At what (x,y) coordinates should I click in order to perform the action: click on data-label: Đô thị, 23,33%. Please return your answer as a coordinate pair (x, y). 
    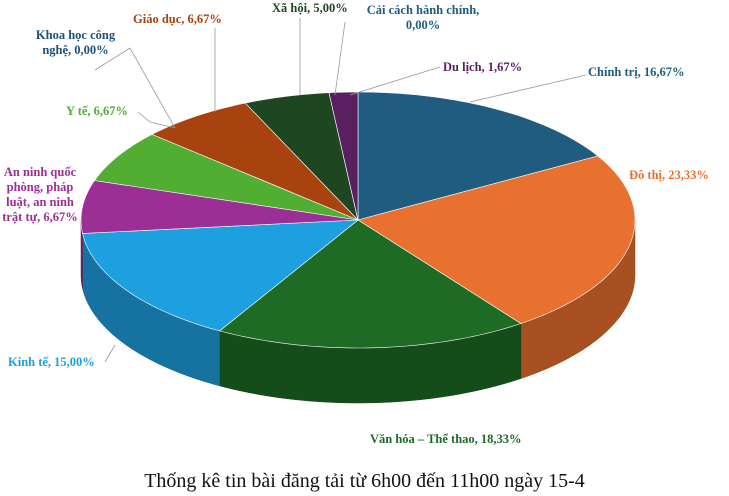
    Looking at the image, I should click on (669, 175).